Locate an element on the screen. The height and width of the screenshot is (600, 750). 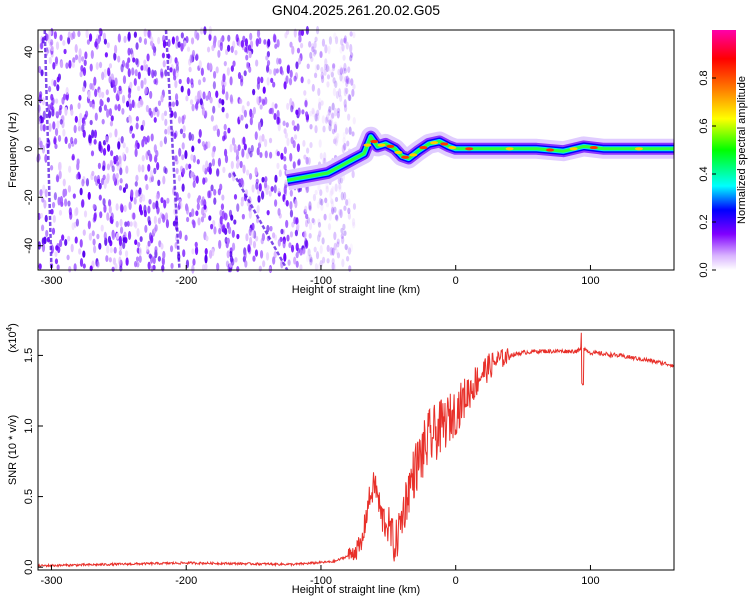
ridge-hotspot is located at coordinates (398, 152).